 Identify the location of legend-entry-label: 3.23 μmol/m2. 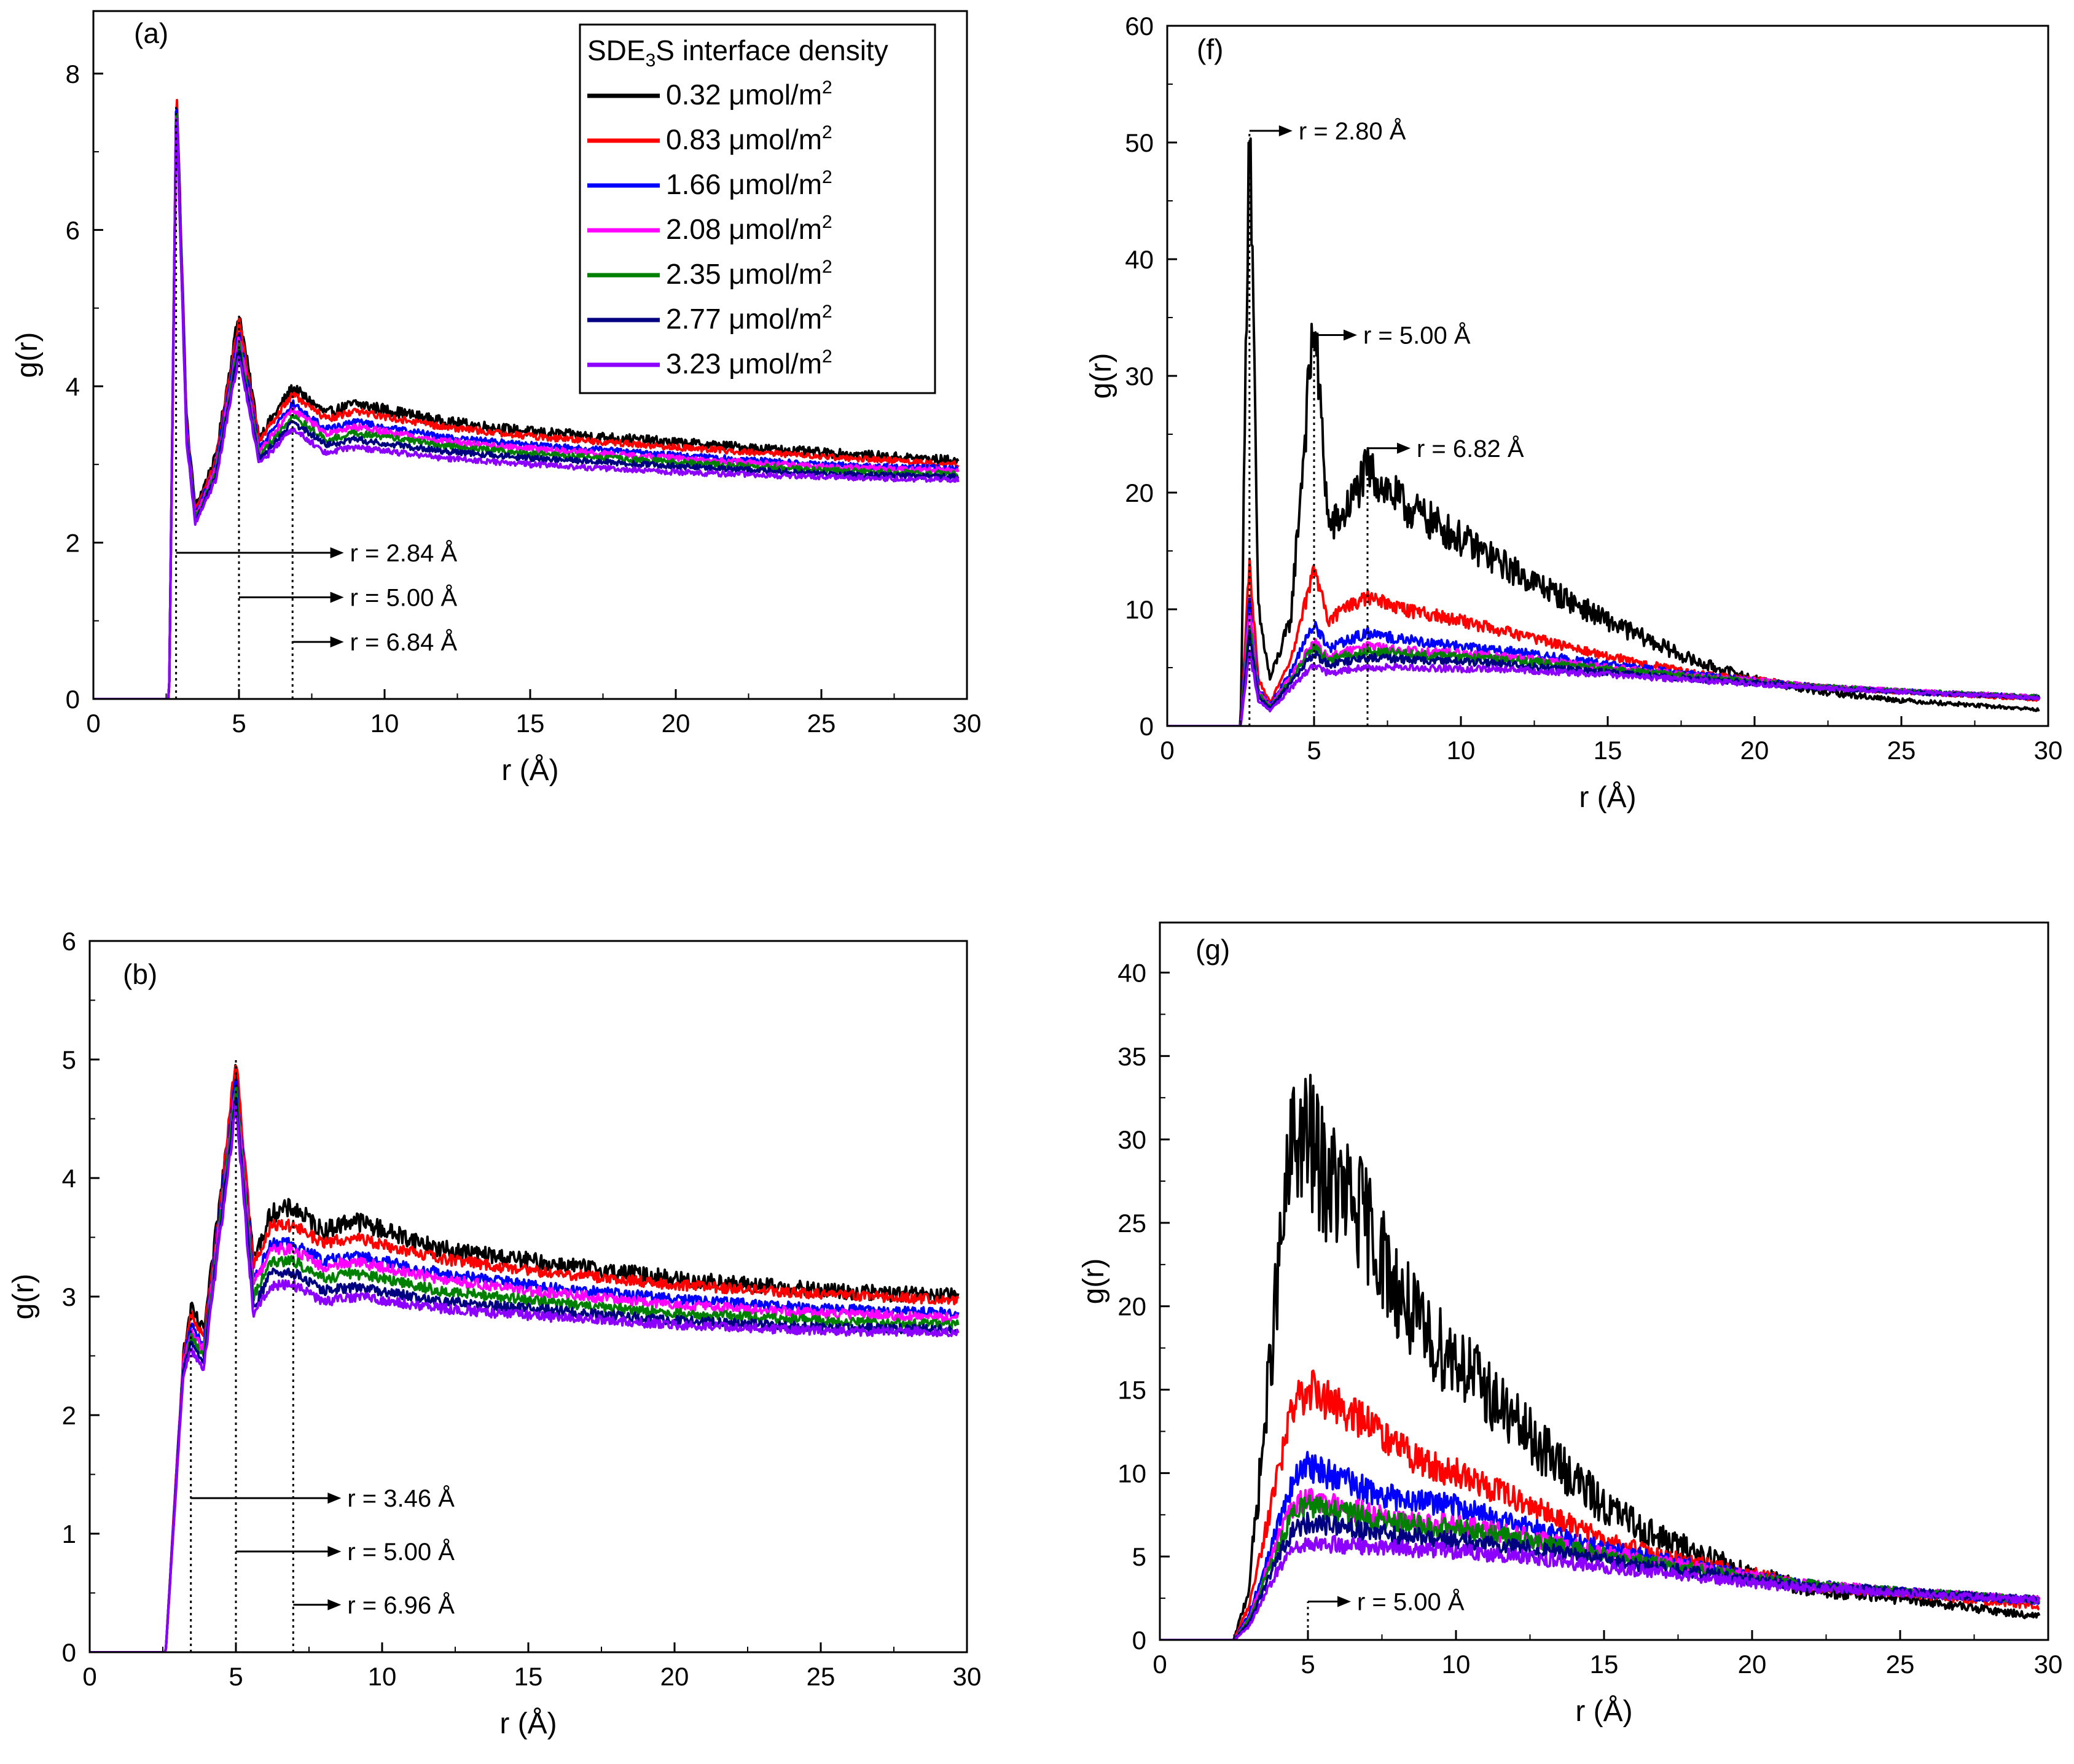
(749, 363).